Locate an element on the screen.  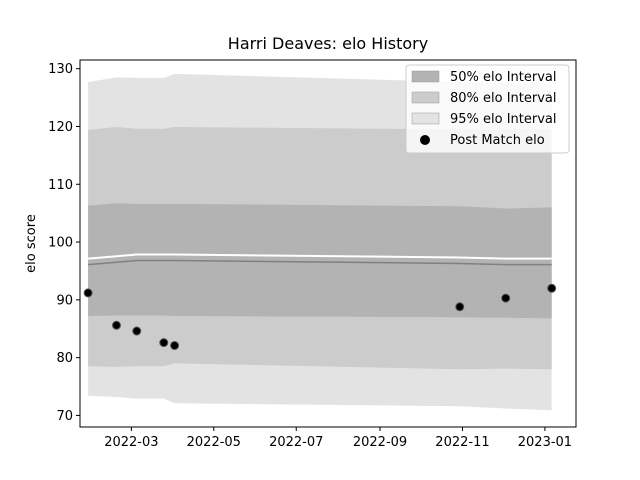
mean-highlight-line is located at coordinates (320, 256).